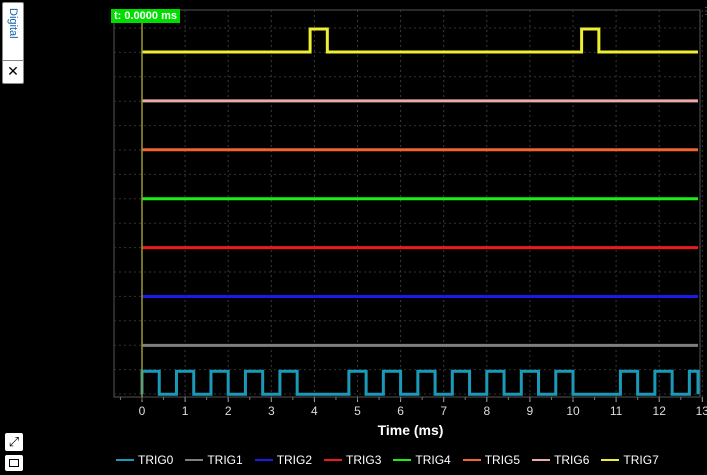 This screenshot has width=707, height=475. What do you see at coordinates (660, 411) in the screenshot?
I see `x-tick-label: 12` at bounding box center [660, 411].